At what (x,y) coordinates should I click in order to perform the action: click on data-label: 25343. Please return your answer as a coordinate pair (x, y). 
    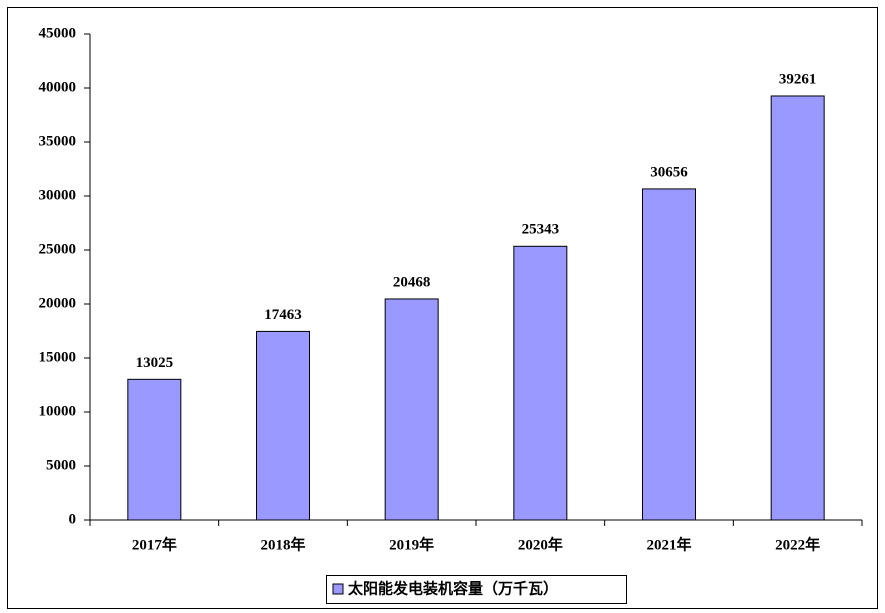
    Looking at the image, I should click on (541, 230).